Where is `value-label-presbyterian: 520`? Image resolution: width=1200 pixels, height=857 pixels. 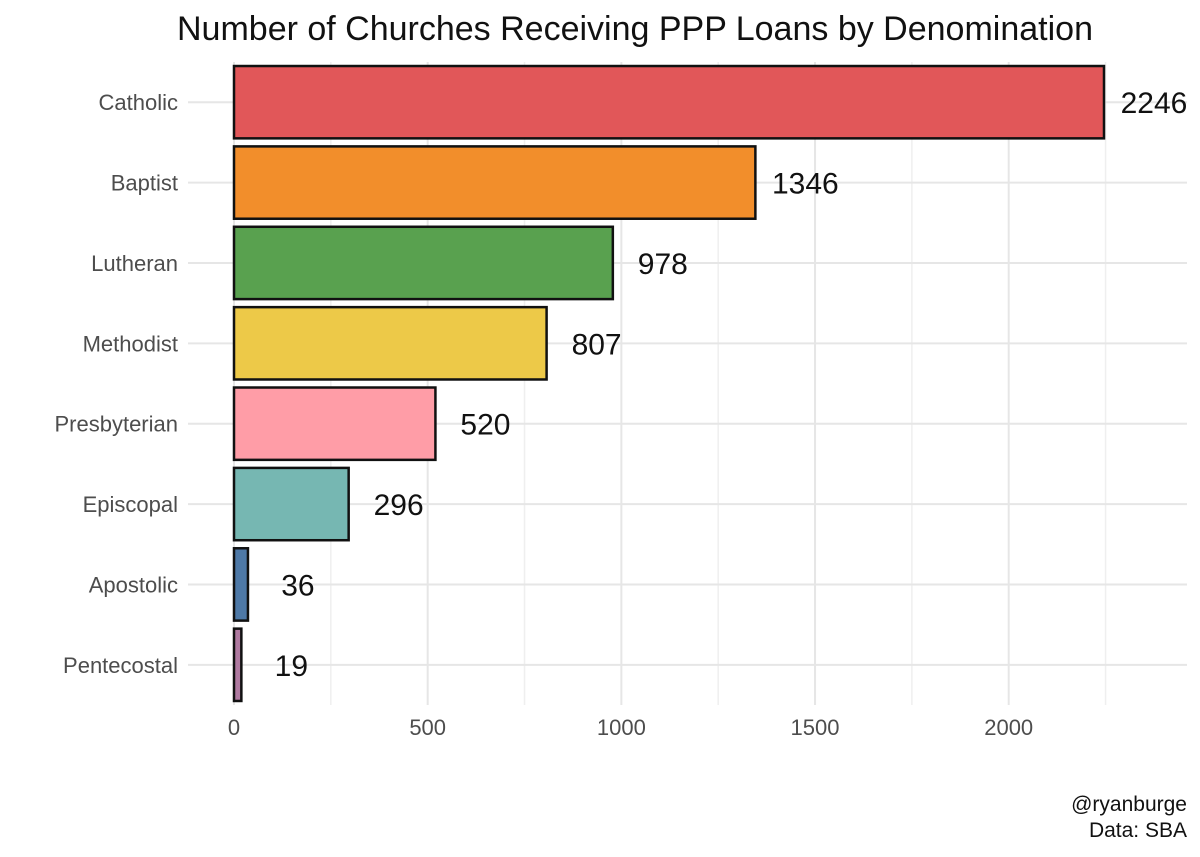
value-label-presbyterian: 520 is located at coordinates (485, 425).